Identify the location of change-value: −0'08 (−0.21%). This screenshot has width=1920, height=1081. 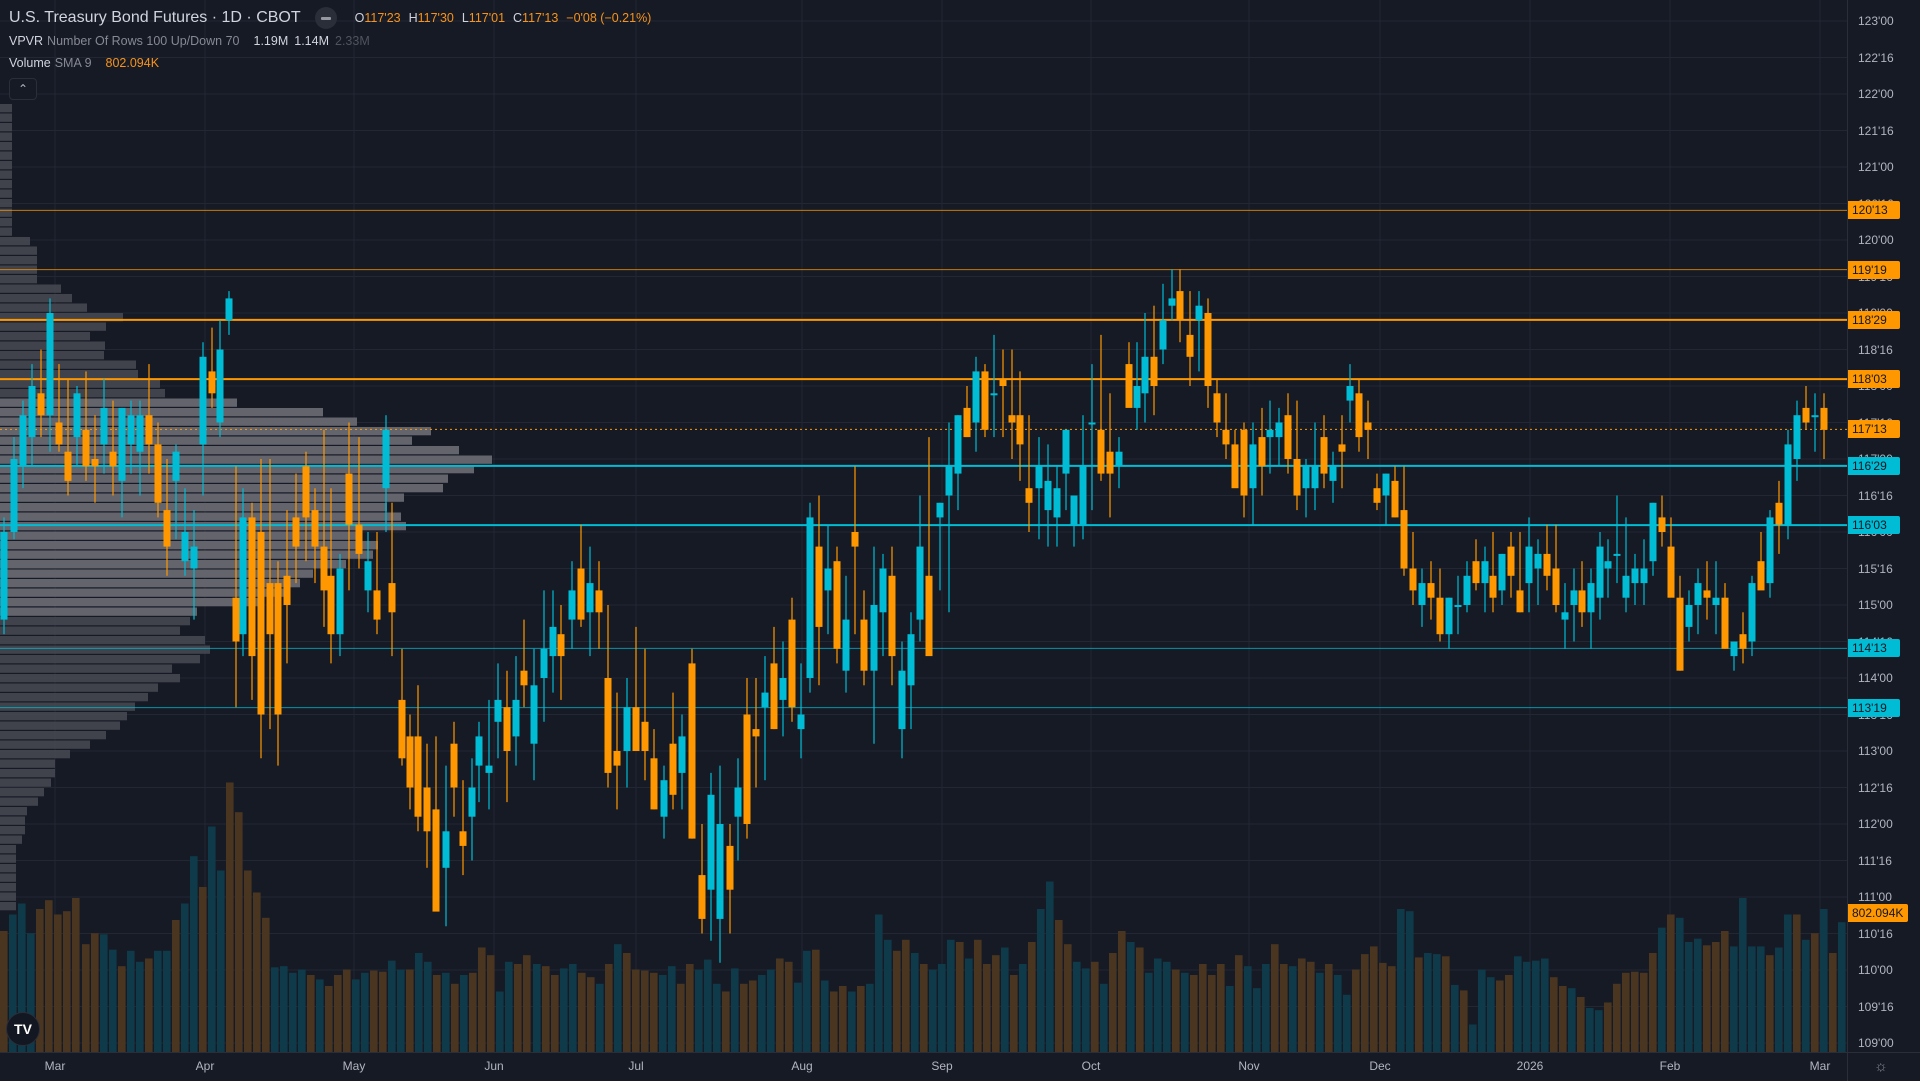
(609, 18).